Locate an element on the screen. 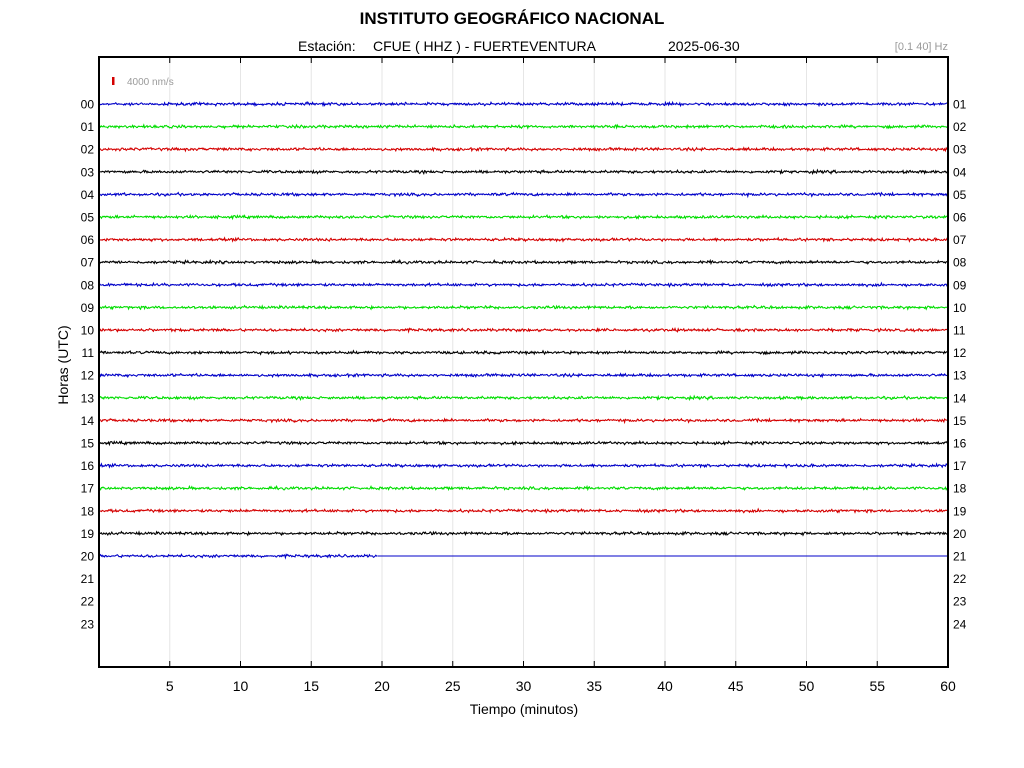  hour-label-right: 07 is located at coordinates (960, 240).